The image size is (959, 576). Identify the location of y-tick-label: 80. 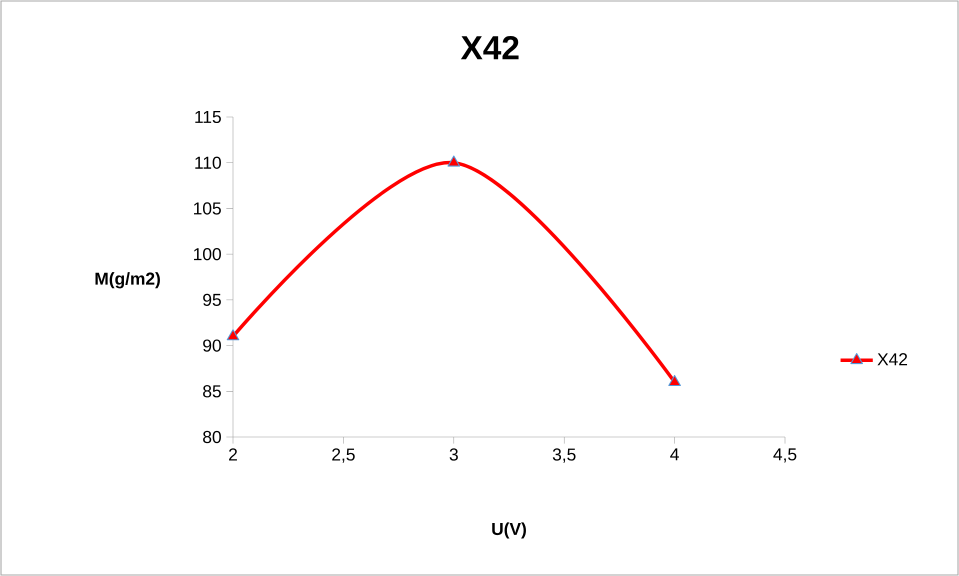
(212, 437).